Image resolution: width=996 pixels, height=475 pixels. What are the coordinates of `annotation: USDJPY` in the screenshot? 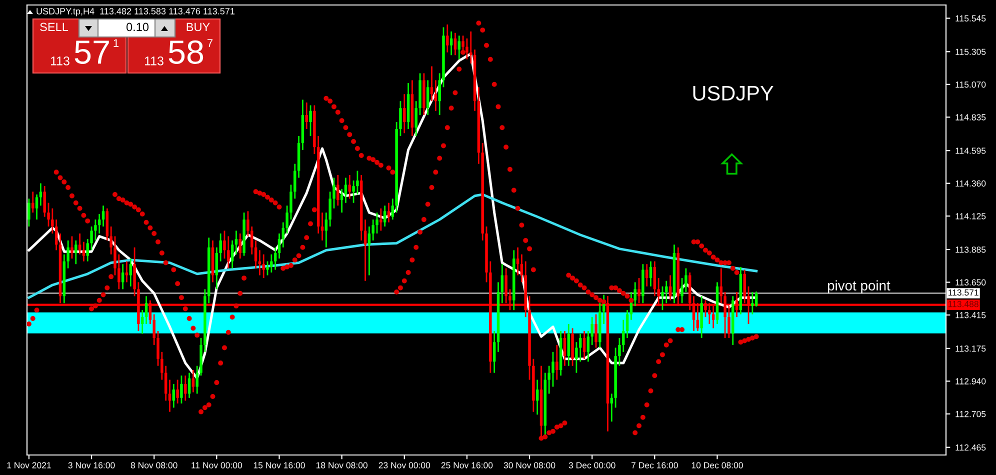 It's located at (733, 93).